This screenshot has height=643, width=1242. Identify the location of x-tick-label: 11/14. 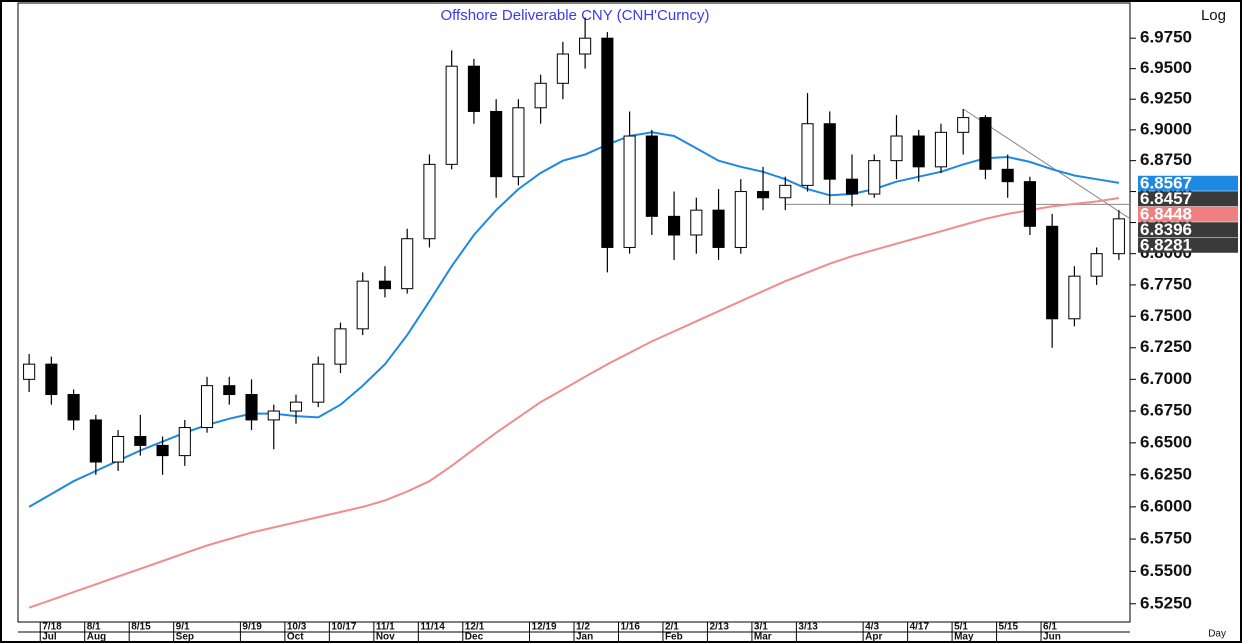
(432, 627).